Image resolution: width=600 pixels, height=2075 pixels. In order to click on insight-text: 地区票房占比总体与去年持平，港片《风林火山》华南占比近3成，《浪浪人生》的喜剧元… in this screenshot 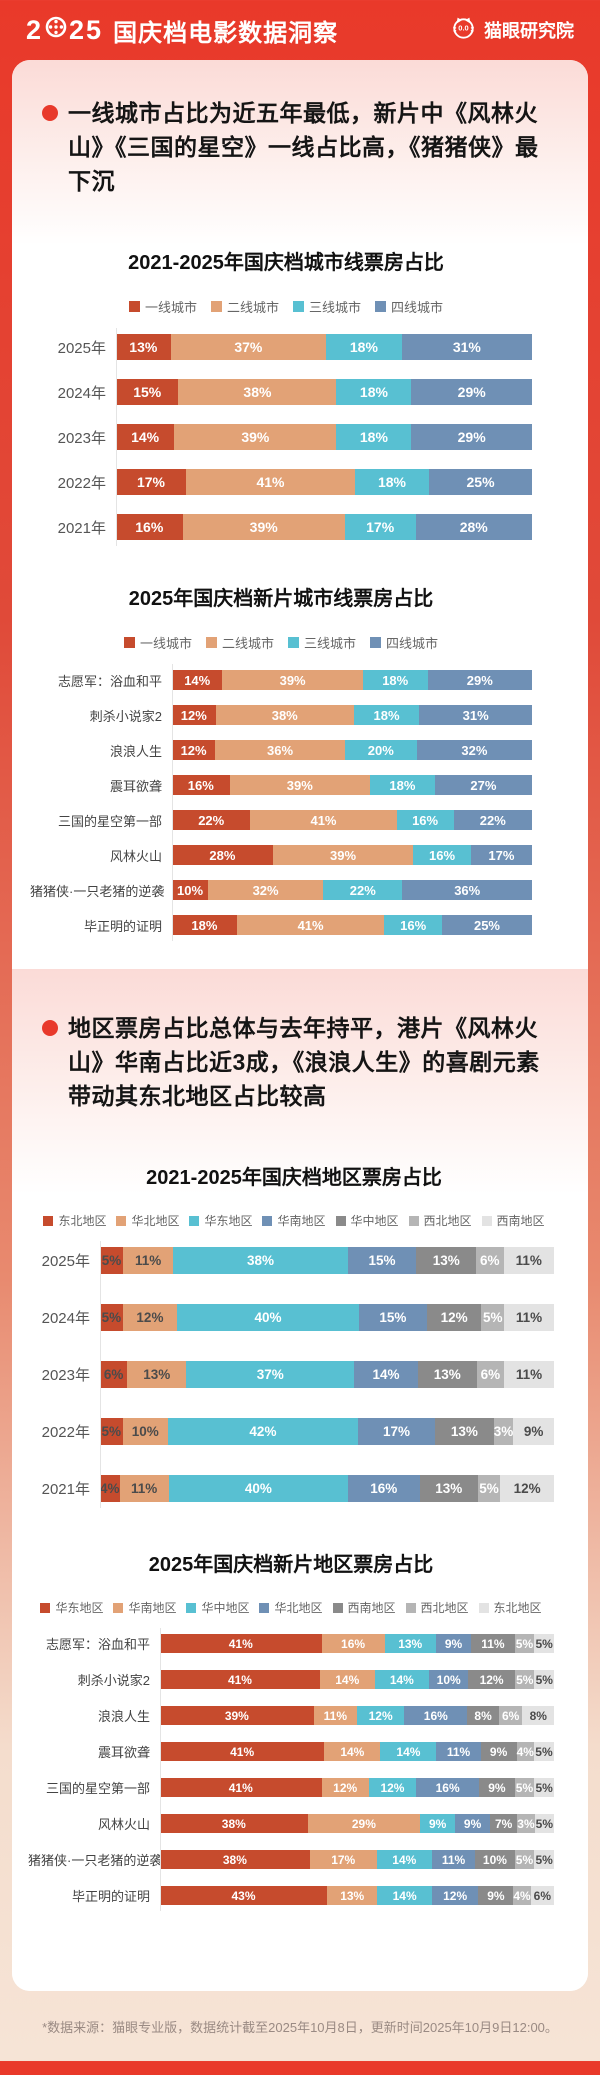, I will do `click(304, 1062)`.